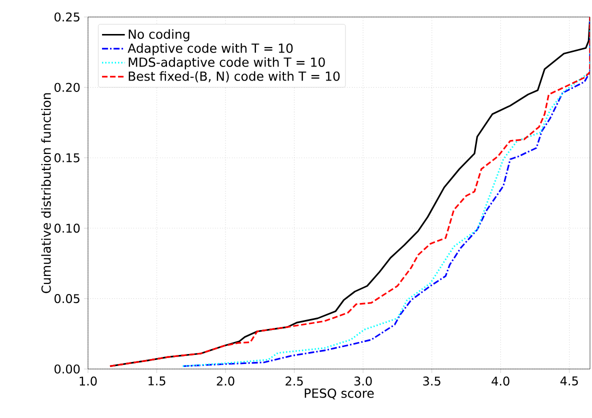  I want to click on y-tick-label: 0.10, so click(67, 228).